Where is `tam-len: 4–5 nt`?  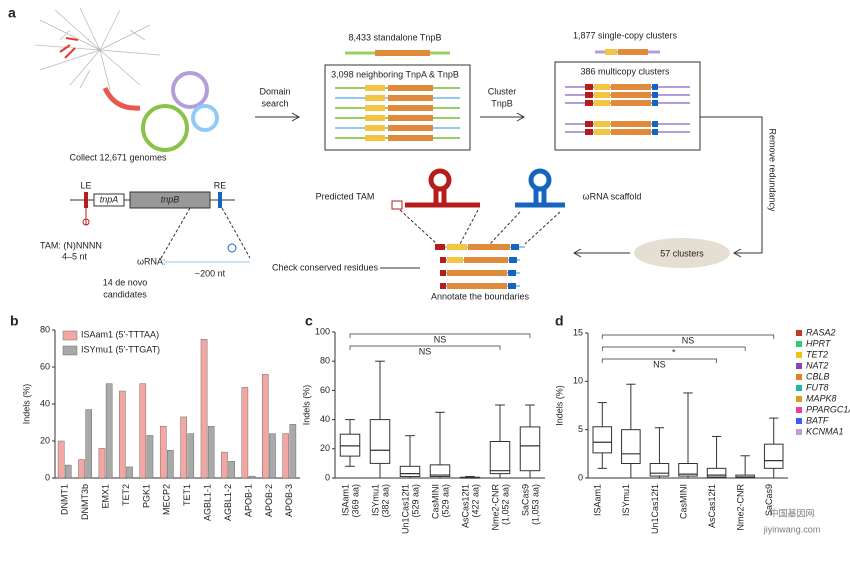
tam-len: 4–5 nt is located at coordinates (75, 256).